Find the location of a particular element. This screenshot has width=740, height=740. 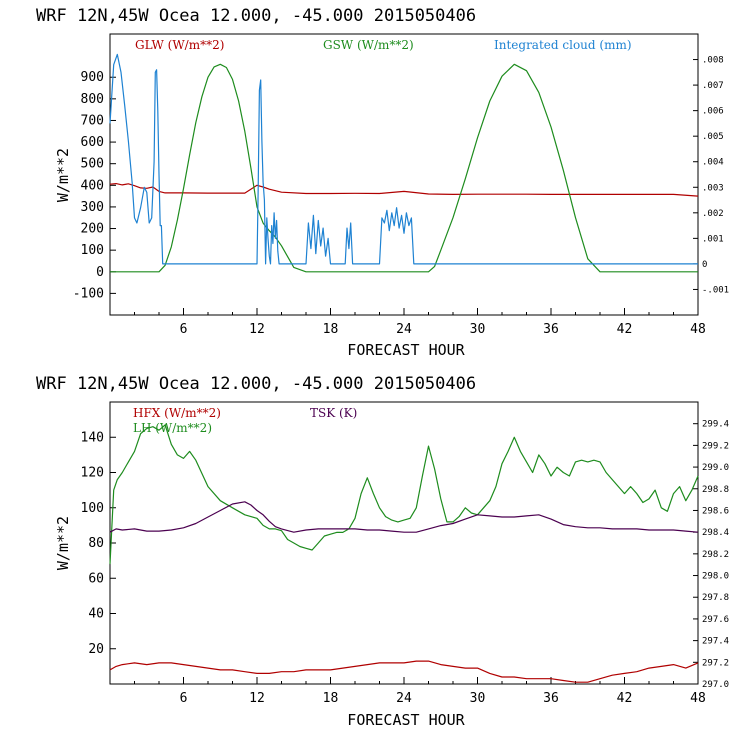

legend-glw: GLW (W/m**2) is located at coordinates (179, 45).